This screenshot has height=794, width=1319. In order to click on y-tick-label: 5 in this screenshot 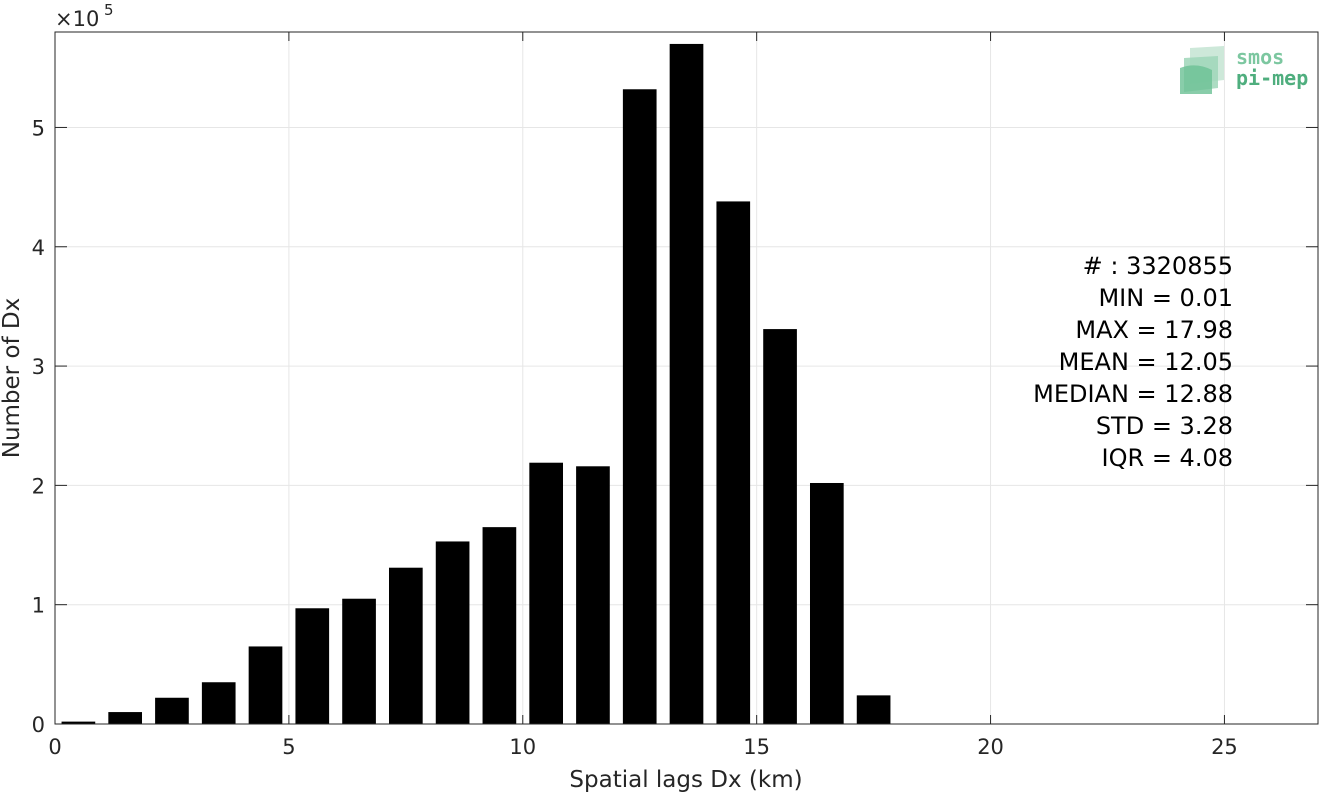, I will do `click(38, 128)`.